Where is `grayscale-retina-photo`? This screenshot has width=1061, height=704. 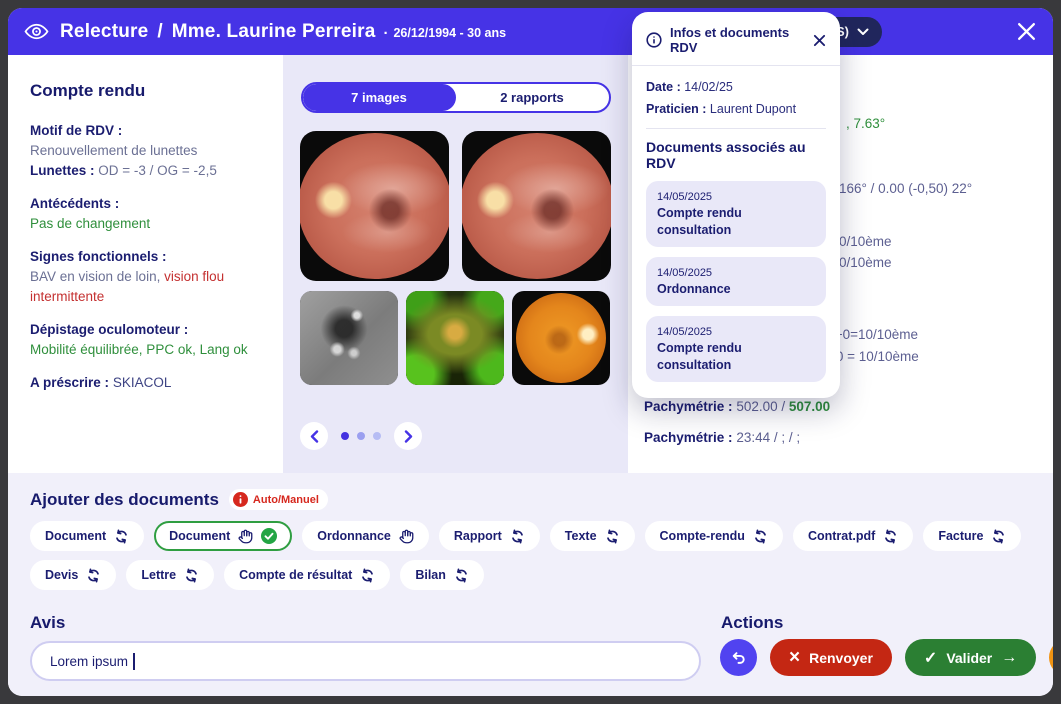 grayscale-retina-photo is located at coordinates (349, 338).